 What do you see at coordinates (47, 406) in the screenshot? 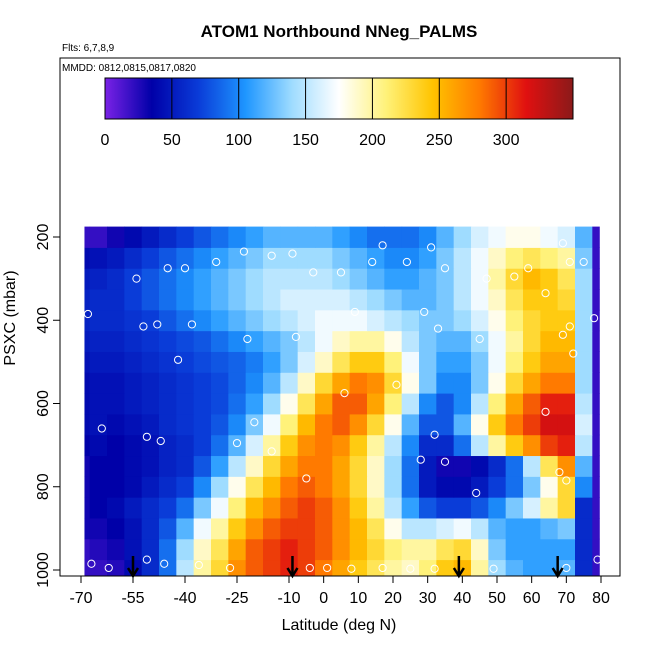
I see `y-axis: 200 400 600 800 1000` at bounding box center [47, 406].